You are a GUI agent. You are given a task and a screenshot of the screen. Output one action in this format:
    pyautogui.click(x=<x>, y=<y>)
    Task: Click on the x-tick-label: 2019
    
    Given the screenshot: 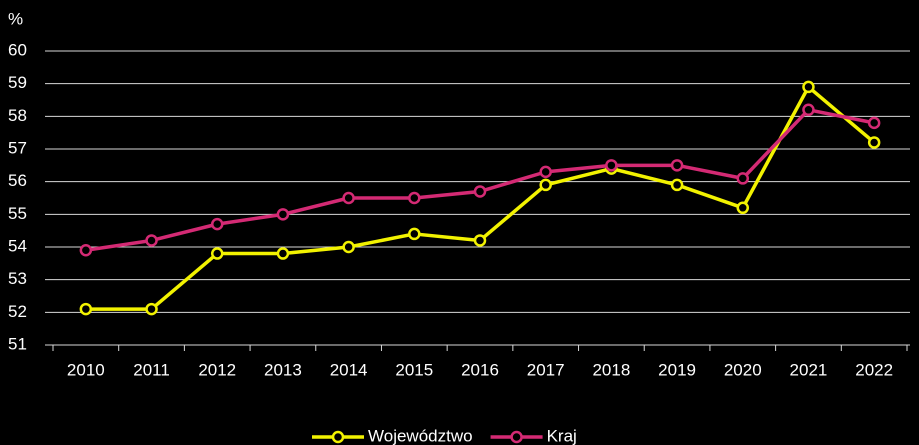 What is the action you would take?
    pyautogui.click(x=677, y=369)
    